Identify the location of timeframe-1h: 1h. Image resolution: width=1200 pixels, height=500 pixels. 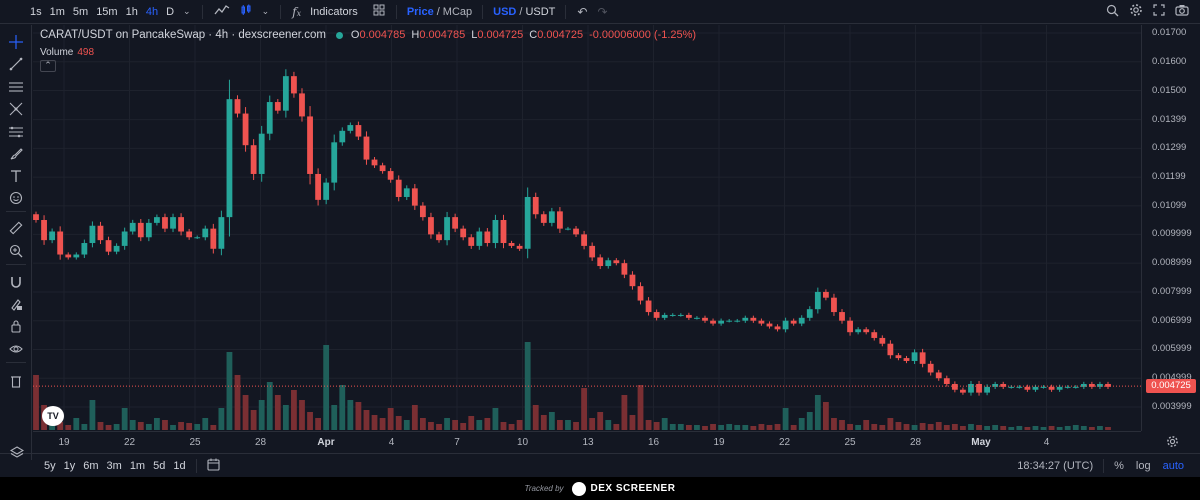
(131, 11).